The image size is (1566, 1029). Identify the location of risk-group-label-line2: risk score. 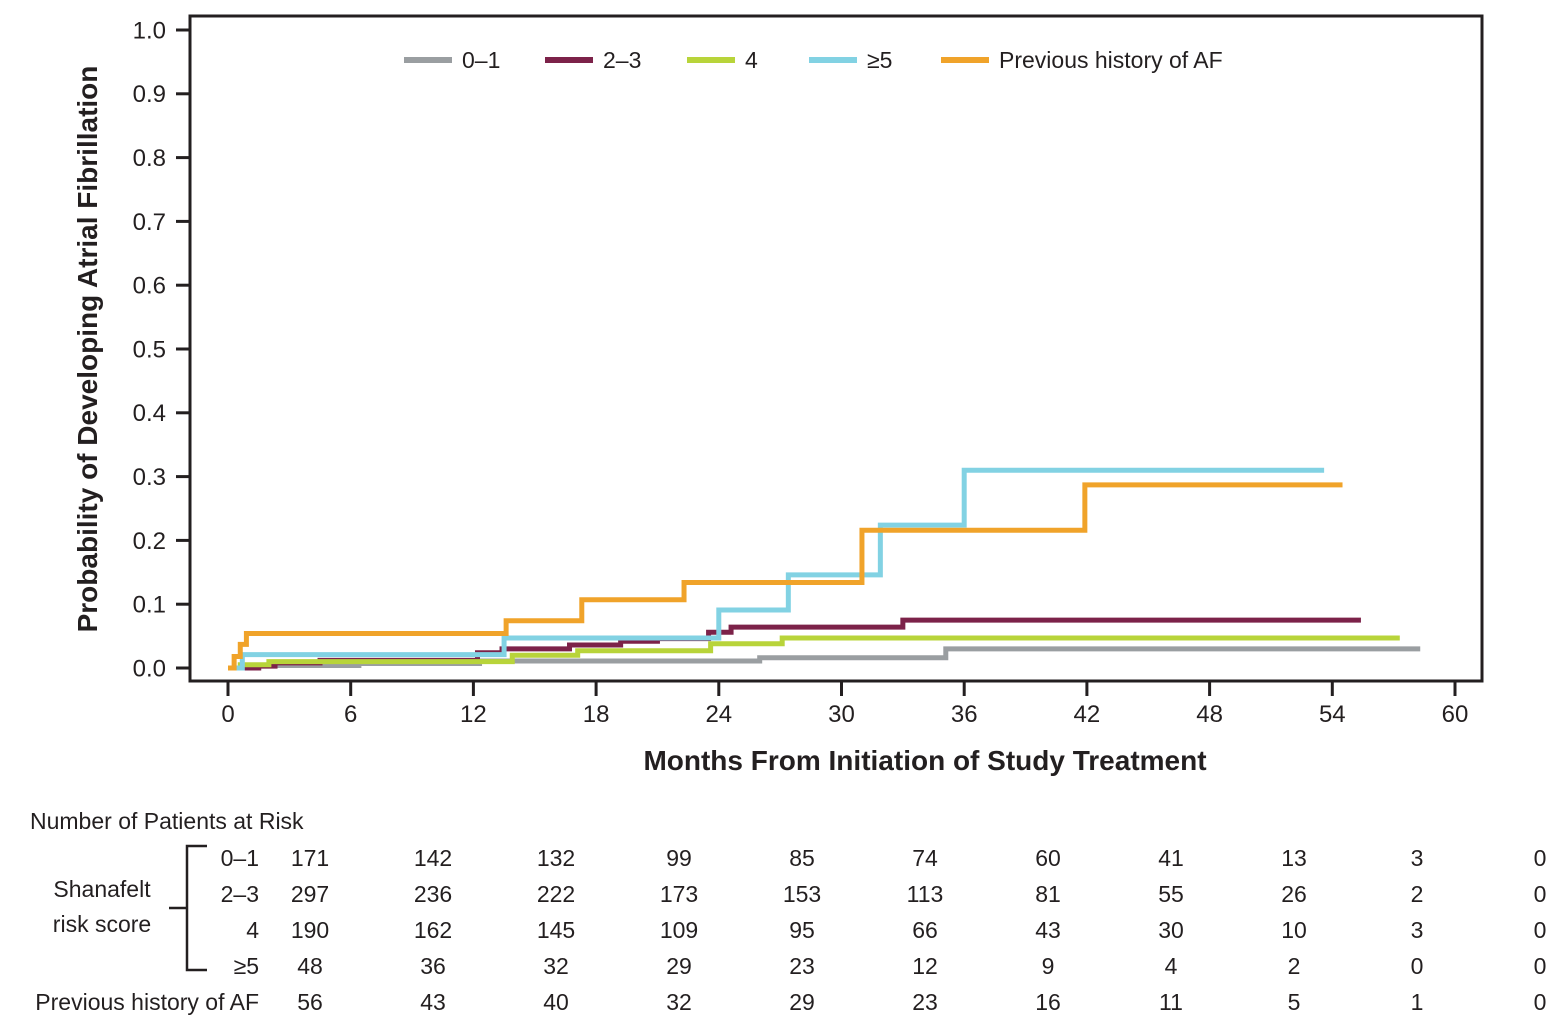
(102, 924).